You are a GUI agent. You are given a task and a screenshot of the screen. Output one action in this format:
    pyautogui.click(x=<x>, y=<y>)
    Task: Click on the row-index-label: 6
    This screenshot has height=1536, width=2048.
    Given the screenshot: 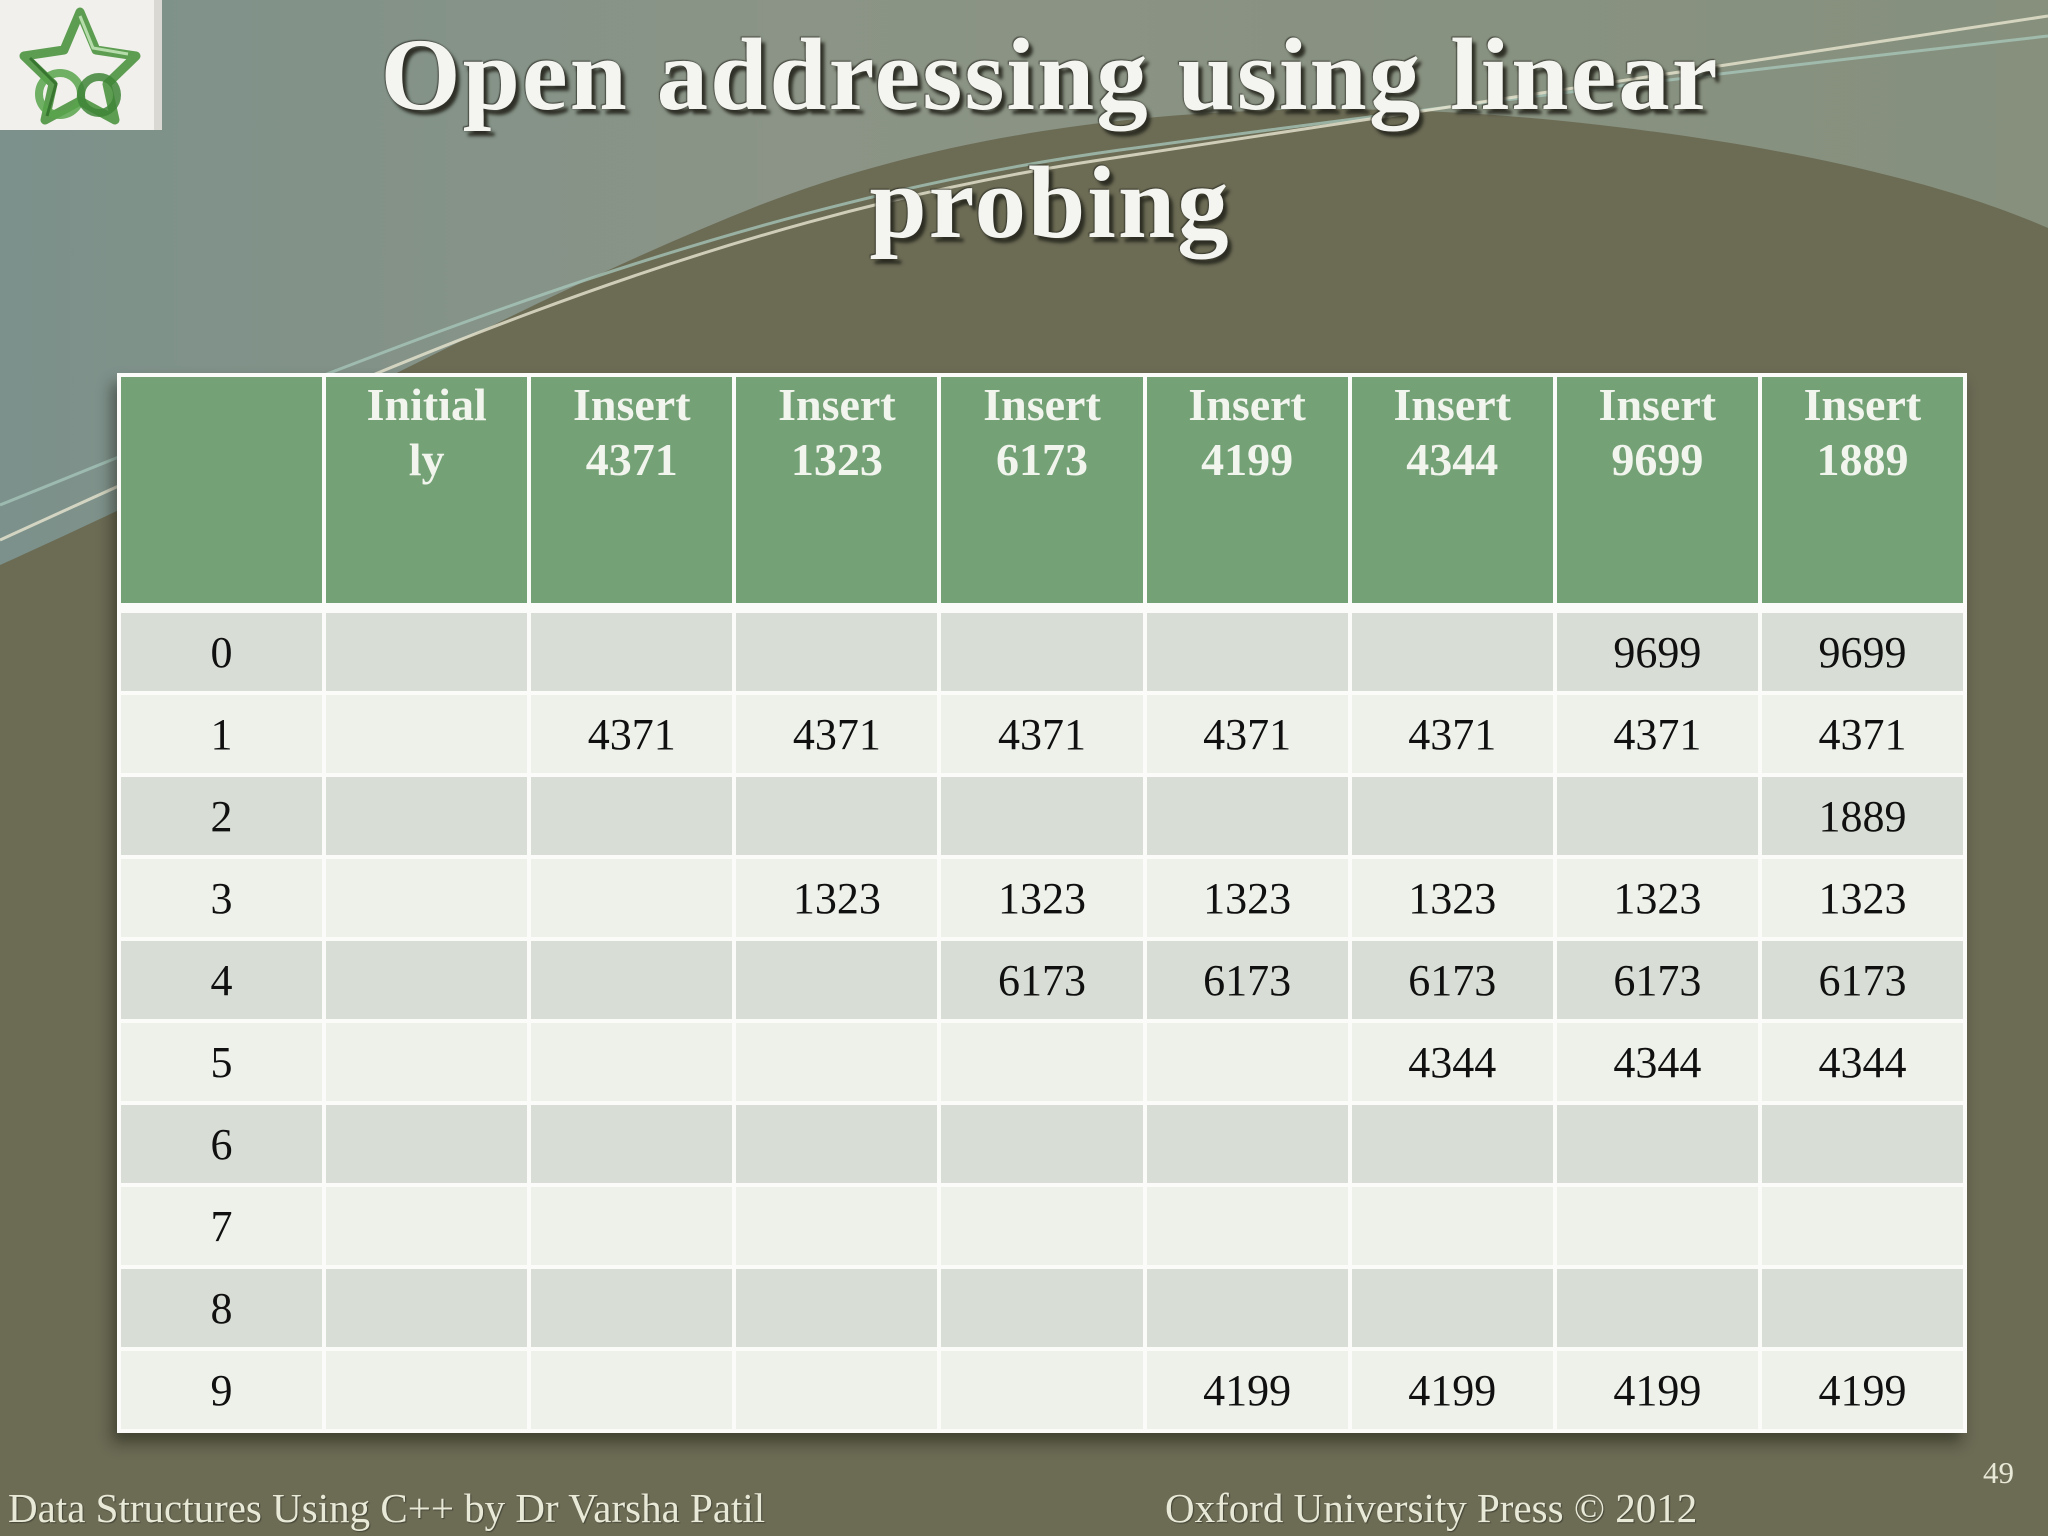 What is the action you would take?
    pyautogui.click(x=222, y=1144)
    